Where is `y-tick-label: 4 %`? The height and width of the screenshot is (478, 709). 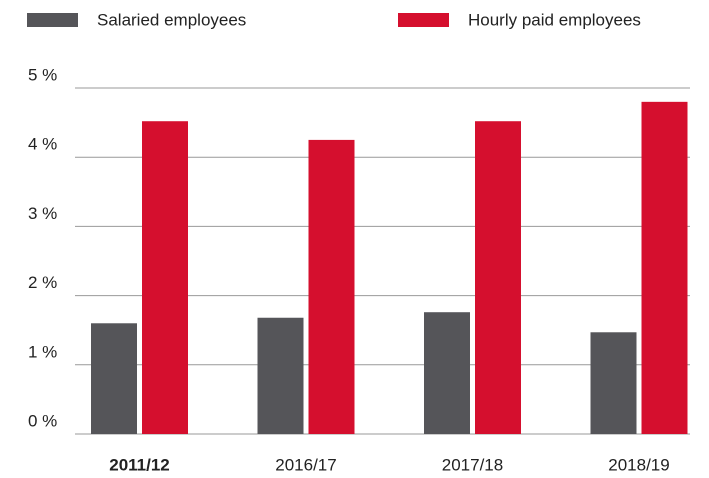
y-tick-label: 4 % is located at coordinates (42, 144).